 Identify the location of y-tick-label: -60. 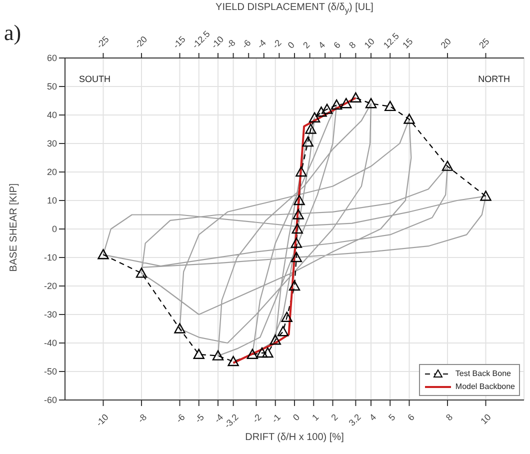
(50, 400).